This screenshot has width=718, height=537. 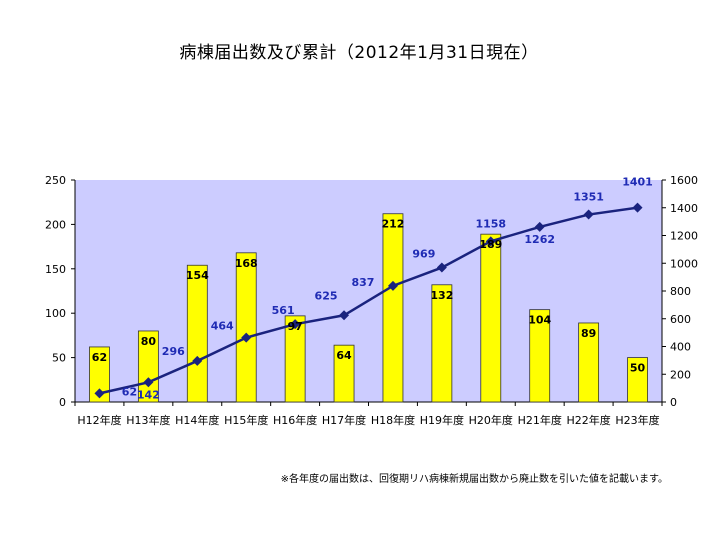 What do you see at coordinates (393, 420) in the screenshot?
I see `x-tick-label: H18年度` at bounding box center [393, 420].